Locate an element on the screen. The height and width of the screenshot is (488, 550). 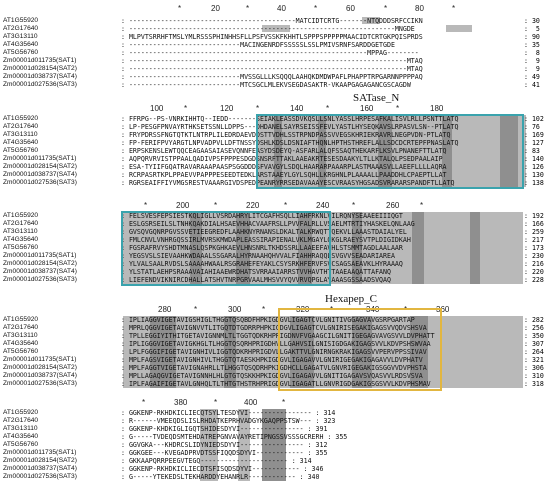
position-number: : 220 is located at coordinates (534, 272).